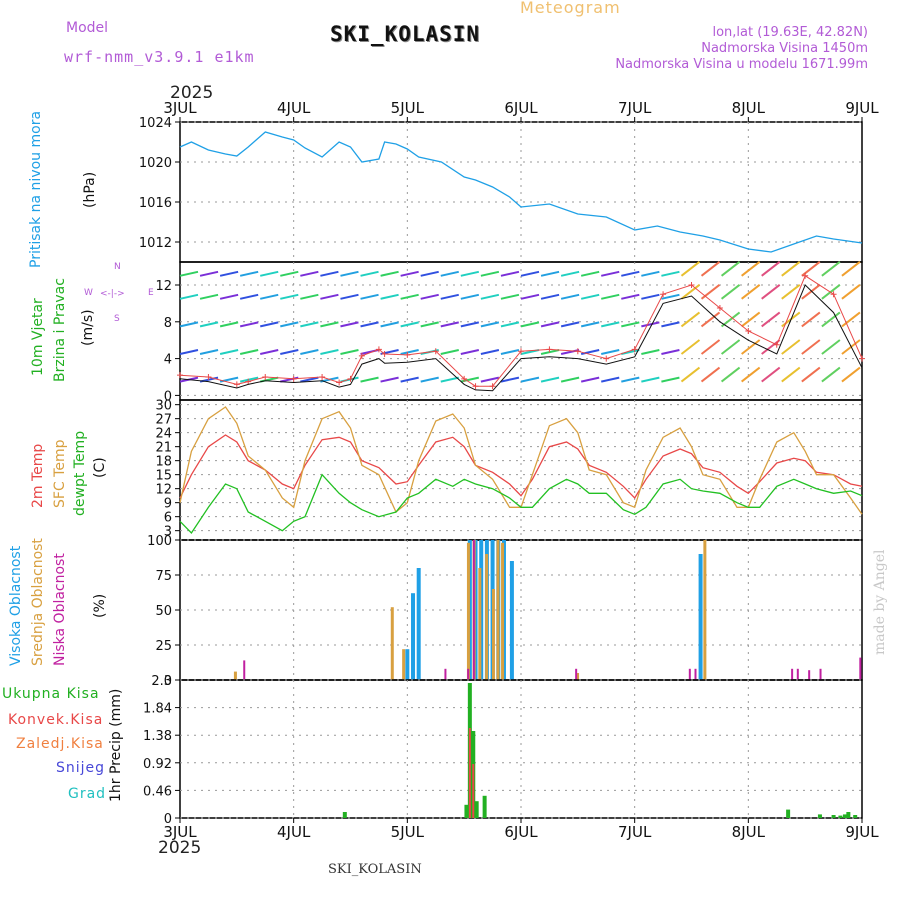 This screenshot has width=900, height=900. What do you see at coordinates (635, 832) in the screenshot?
I see `day-label-bottom: 7JUL` at bounding box center [635, 832].